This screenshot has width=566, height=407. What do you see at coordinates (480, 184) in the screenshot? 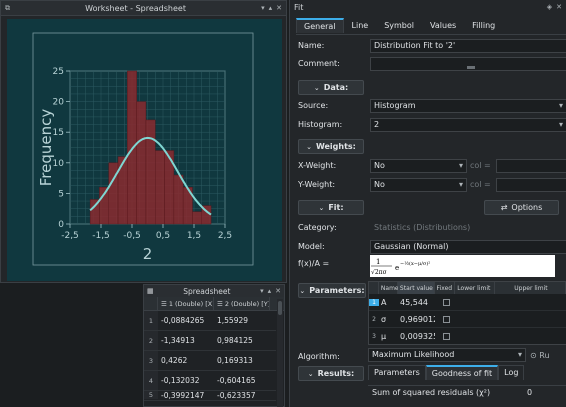
I see `y-weight-col-label: col =` at bounding box center [480, 184].